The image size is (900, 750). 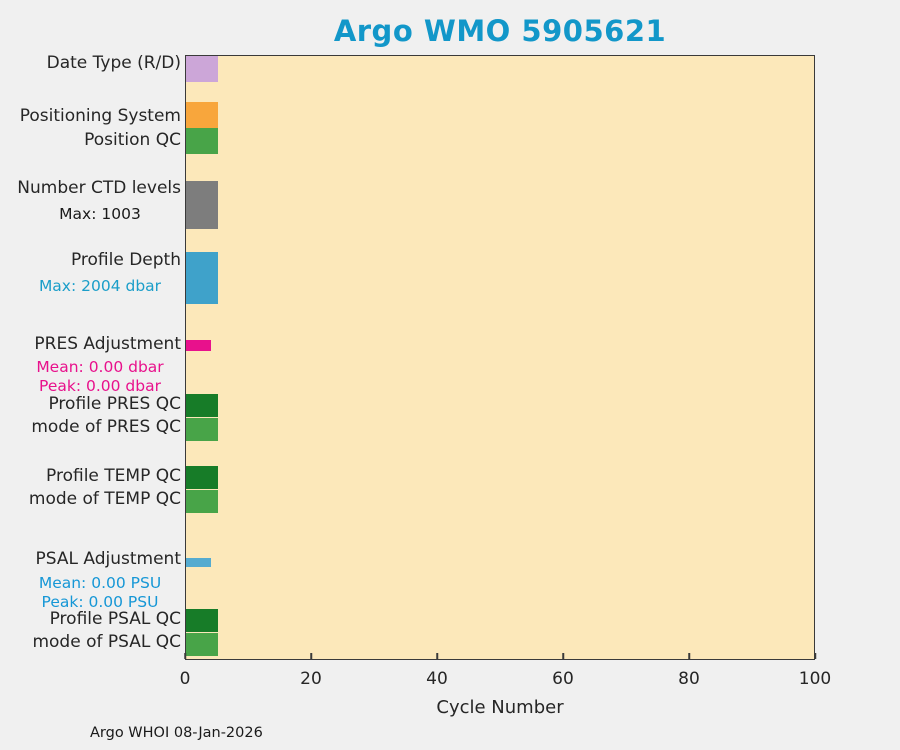 What do you see at coordinates (100, 583) in the screenshot?
I see `row-annotation: Mean: 0.00 PSU` at bounding box center [100, 583].